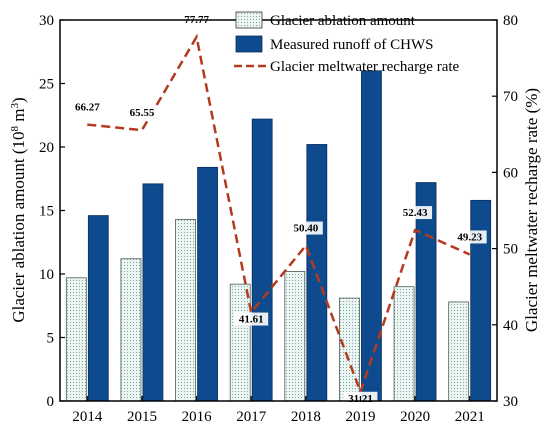  Describe the element at coordinates (51, 339) in the screenshot. I see `left-tick-label-5: 5` at that location.